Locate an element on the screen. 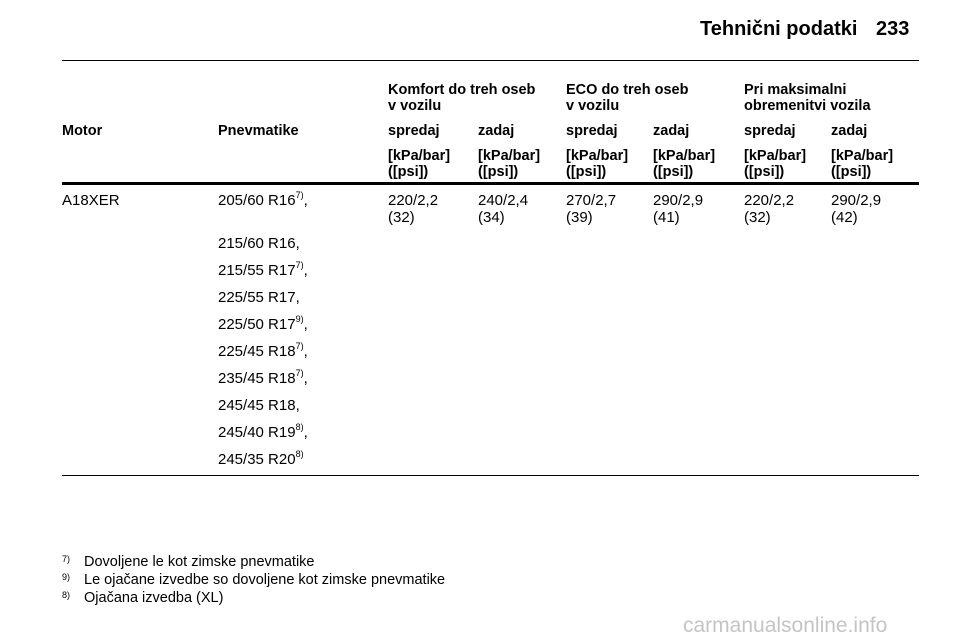 This screenshot has width=960, height=642. tyre-size: 225/55 R17, is located at coordinates (259, 297).